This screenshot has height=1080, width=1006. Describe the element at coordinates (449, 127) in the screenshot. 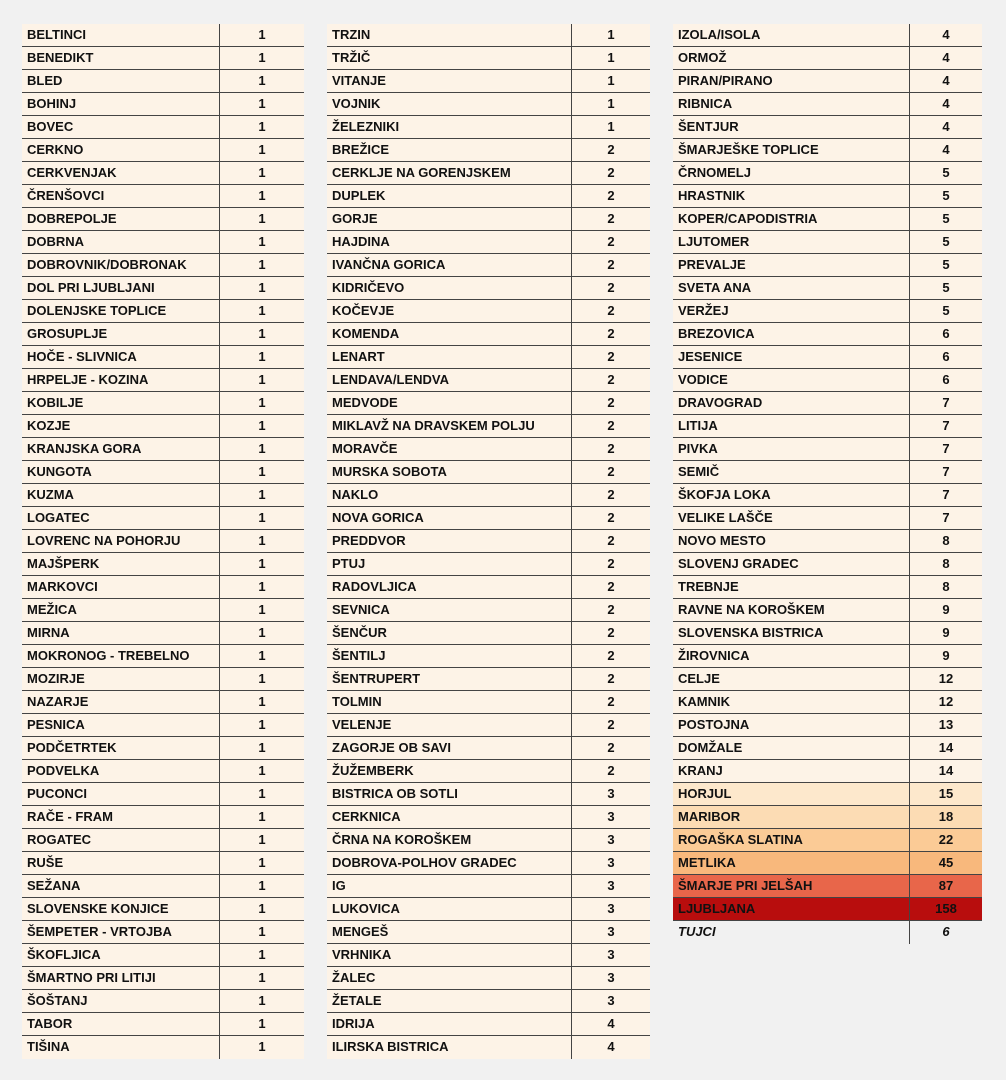

I see `municipality-name: ŽELEZNIKI` at that location.